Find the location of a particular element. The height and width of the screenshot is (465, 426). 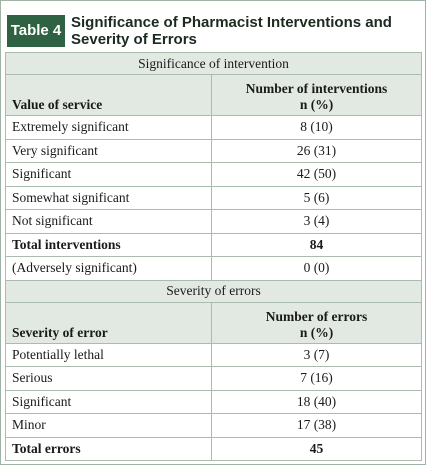

row-value: 84 is located at coordinates (316, 244).